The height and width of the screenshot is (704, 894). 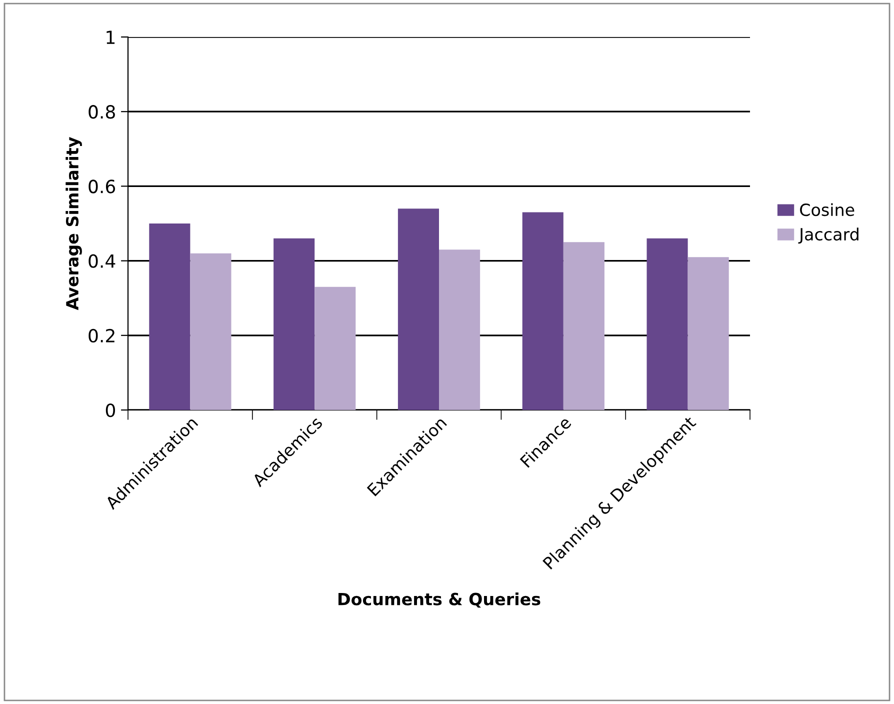 I want to click on y-axis-title: Average Similarity, so click(x=74, y=223).